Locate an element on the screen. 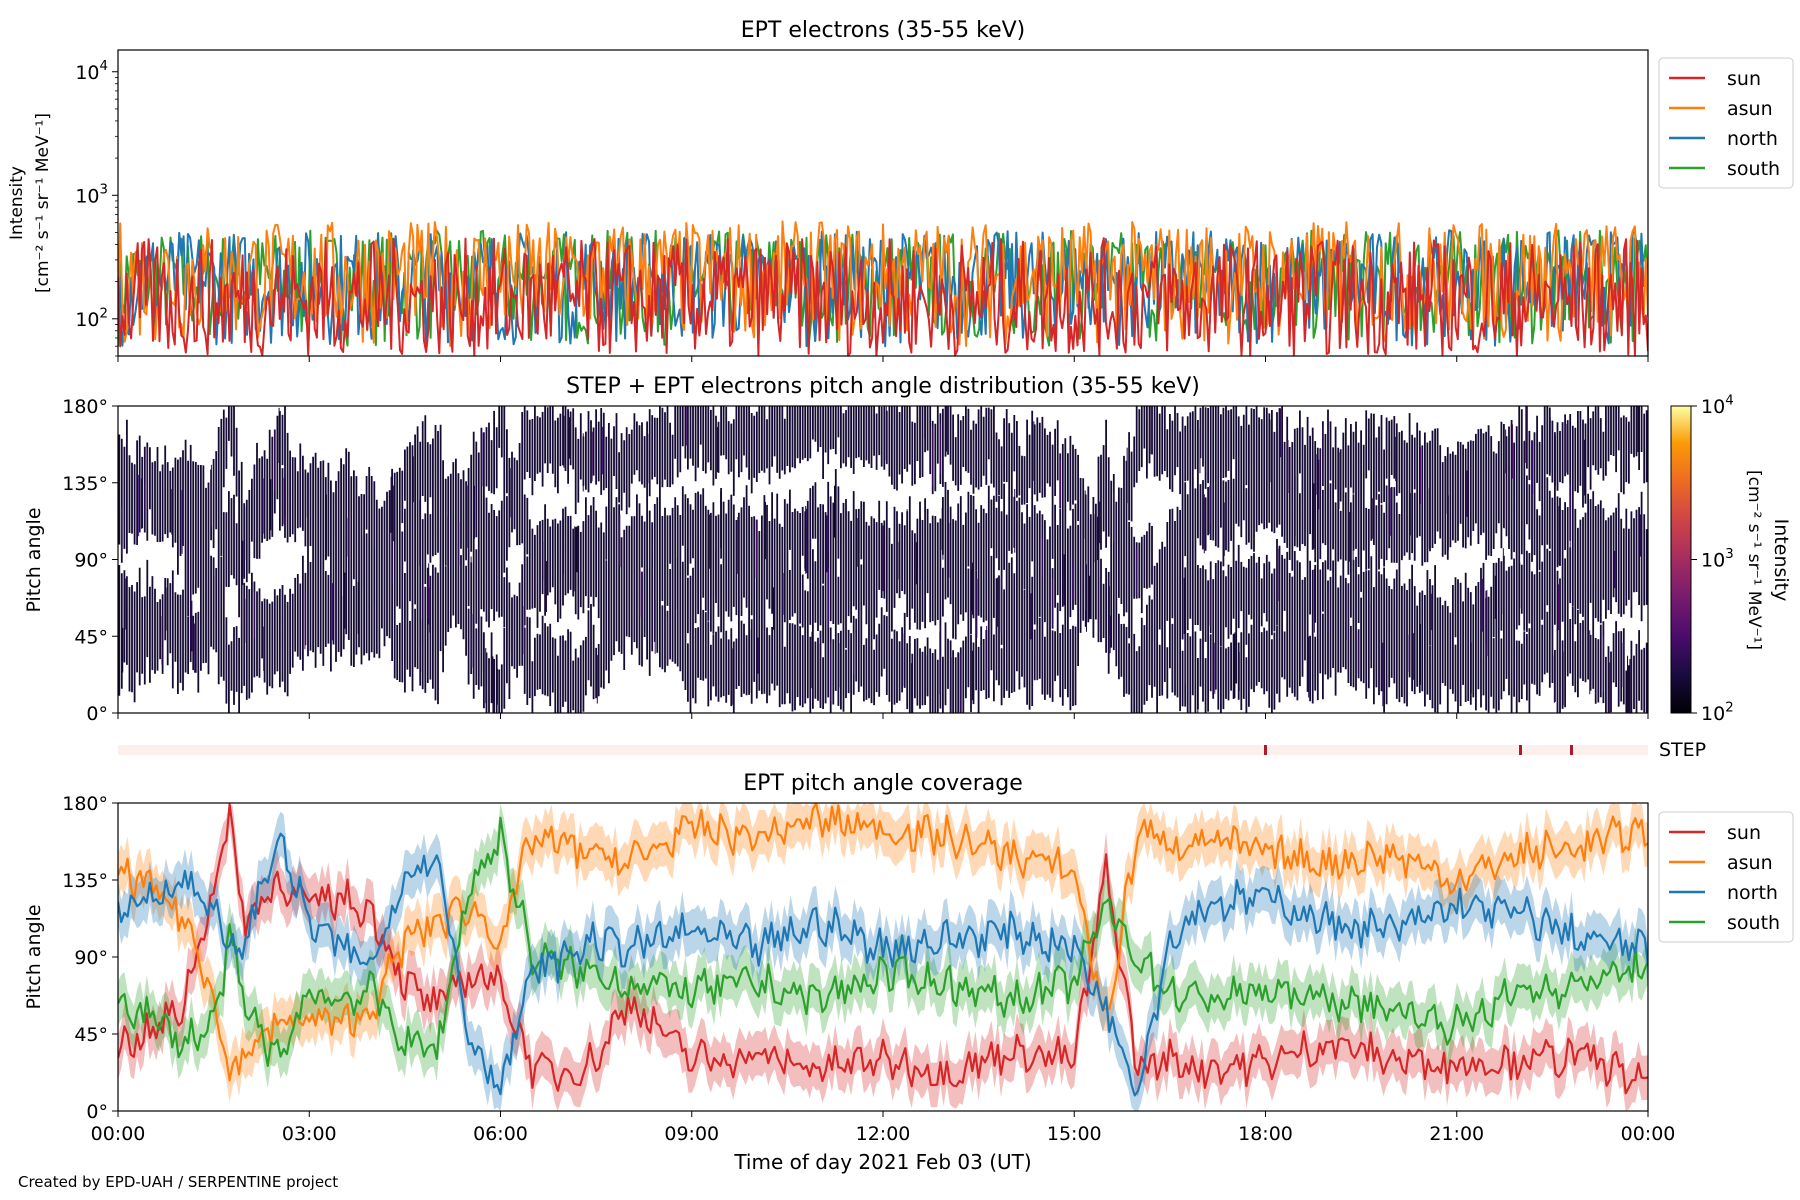  series-line-sun is located at coordinates (883, 296).